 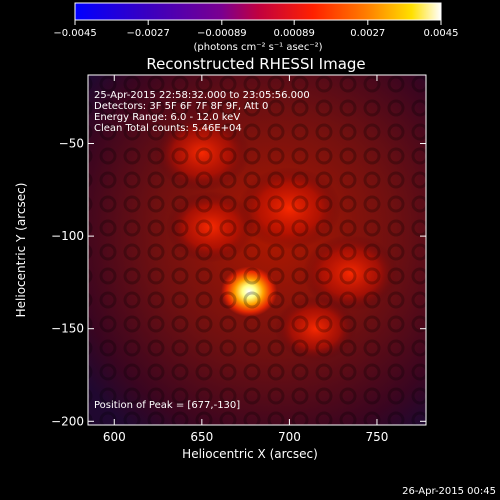 I want to click on y-tick-label: −150, so click(x=67, y=329).